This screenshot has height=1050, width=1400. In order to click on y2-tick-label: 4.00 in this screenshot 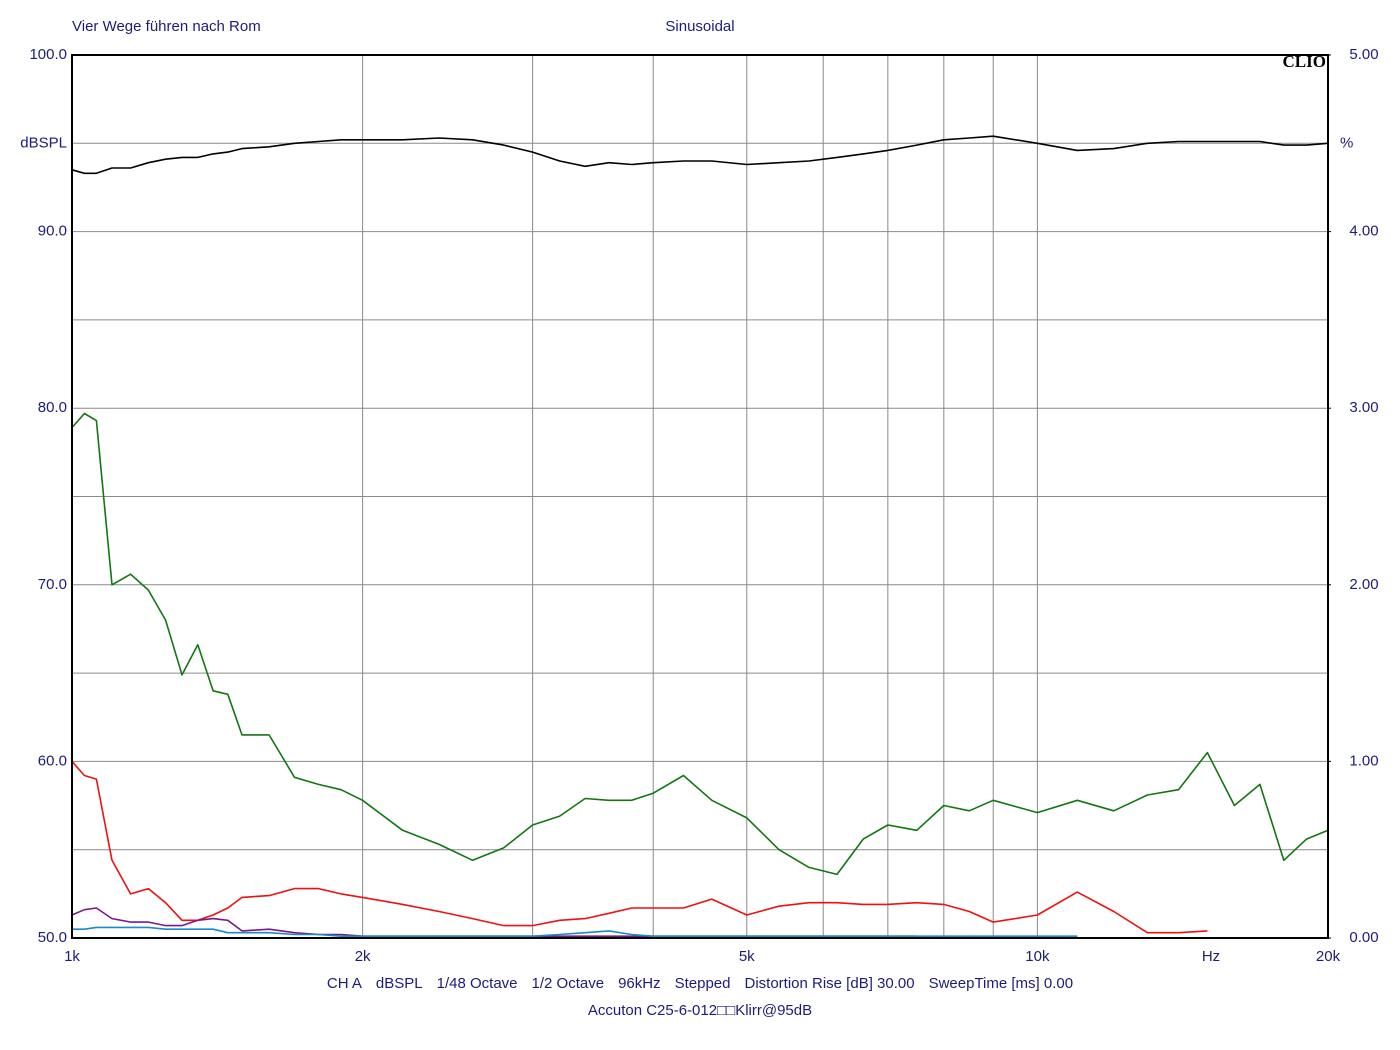, I will do `click(1363, 231)`.